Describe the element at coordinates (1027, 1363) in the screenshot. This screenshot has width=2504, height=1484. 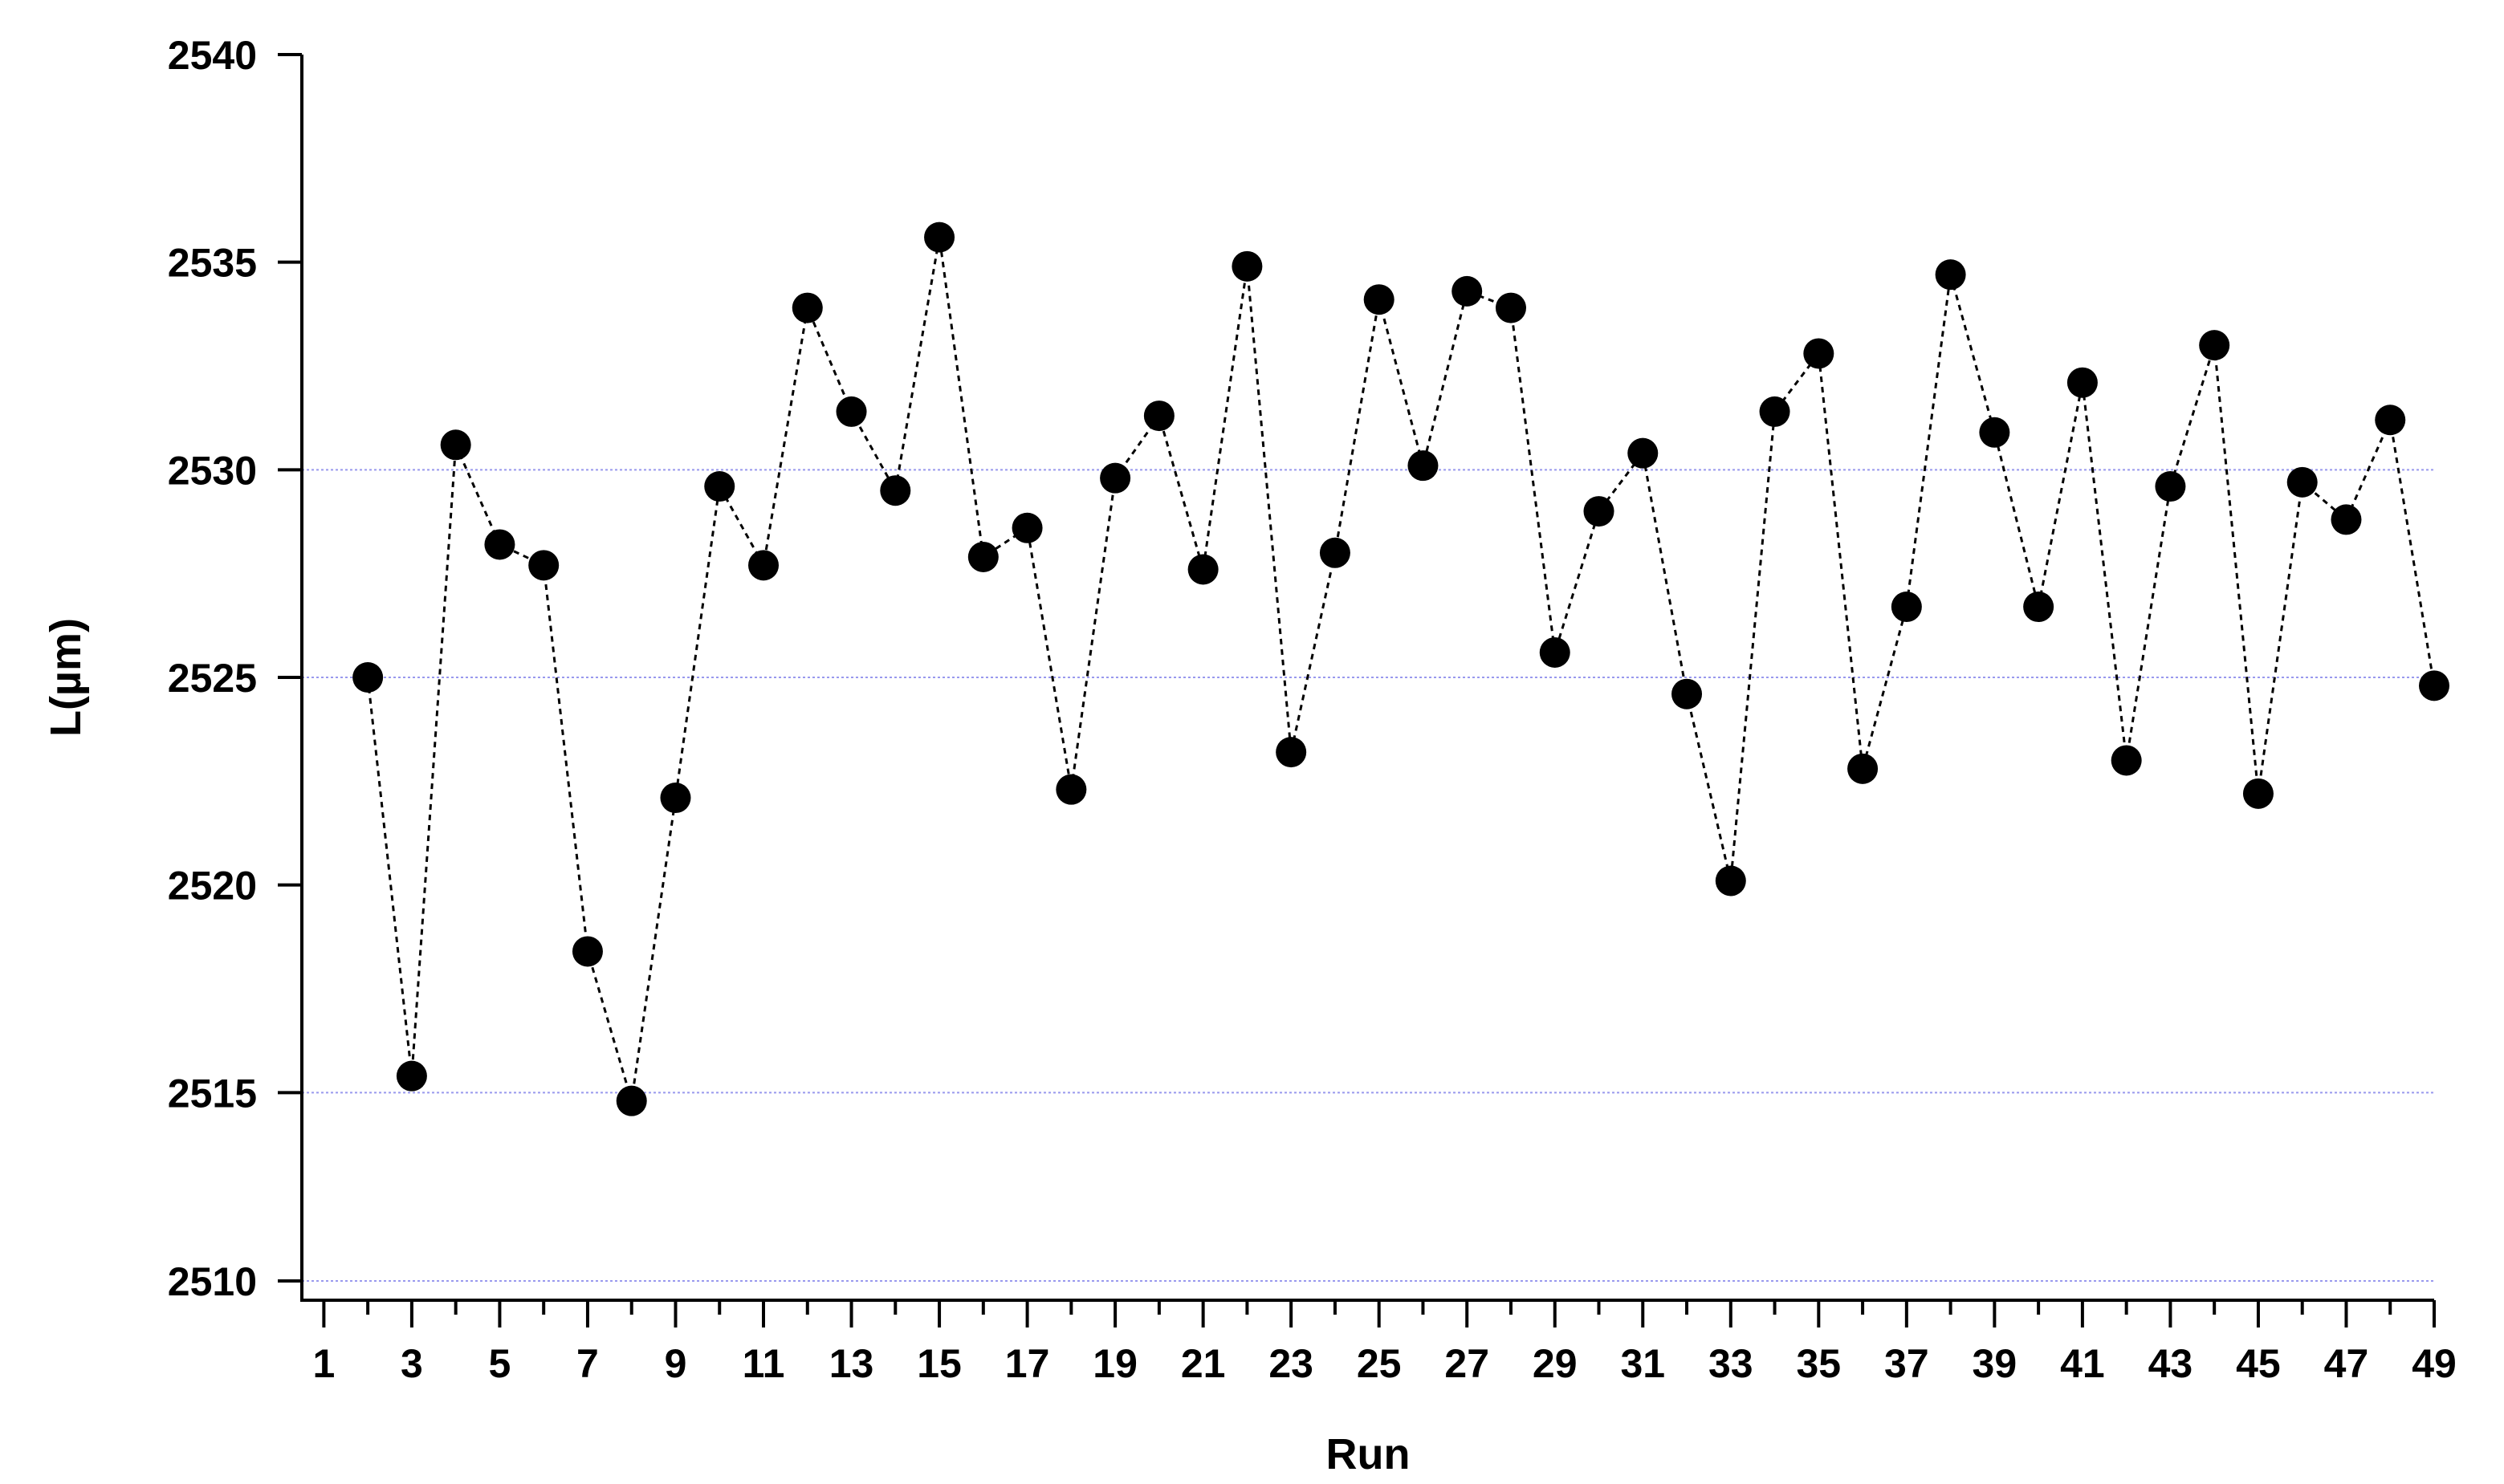
I see `x-tick-label-17: 17` at that location.